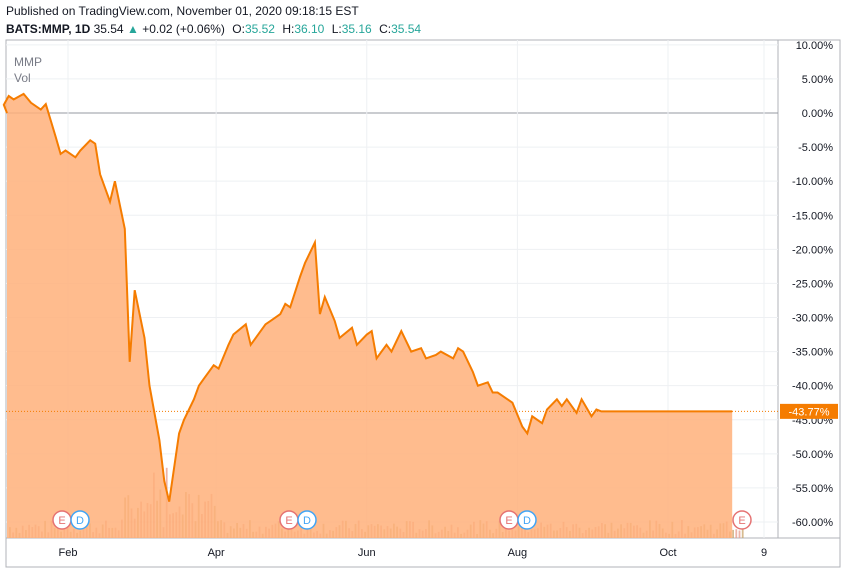 The height and width of the screenshot is (572, 846). Describe the element at coordinates (812, 216) in the screenshot. I see `y-tick-label: -15.00%` at that location.